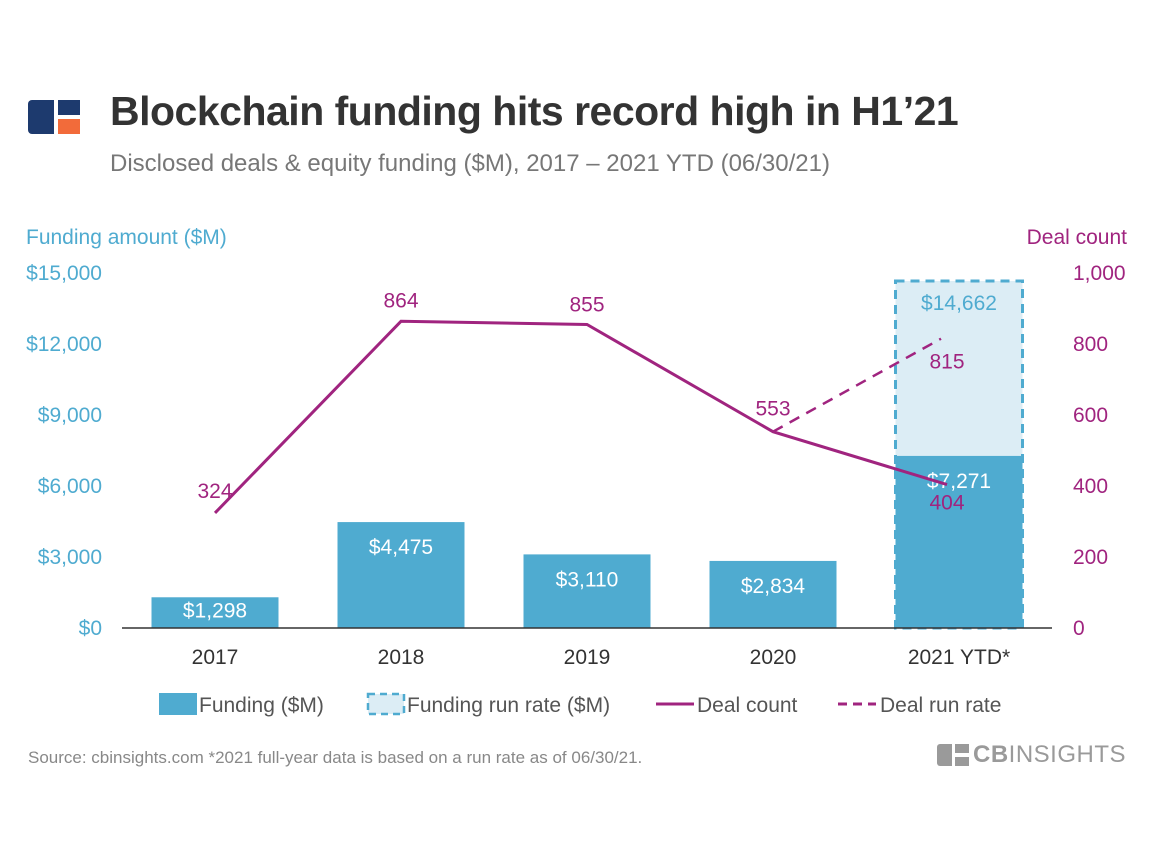 The width and height of the screenshot is (1152, 864). What do you see at coordinates (959, 657) in the screenshot?
I see `x-tick-label: 2021 YTD*` at bounding box center [959, 657].